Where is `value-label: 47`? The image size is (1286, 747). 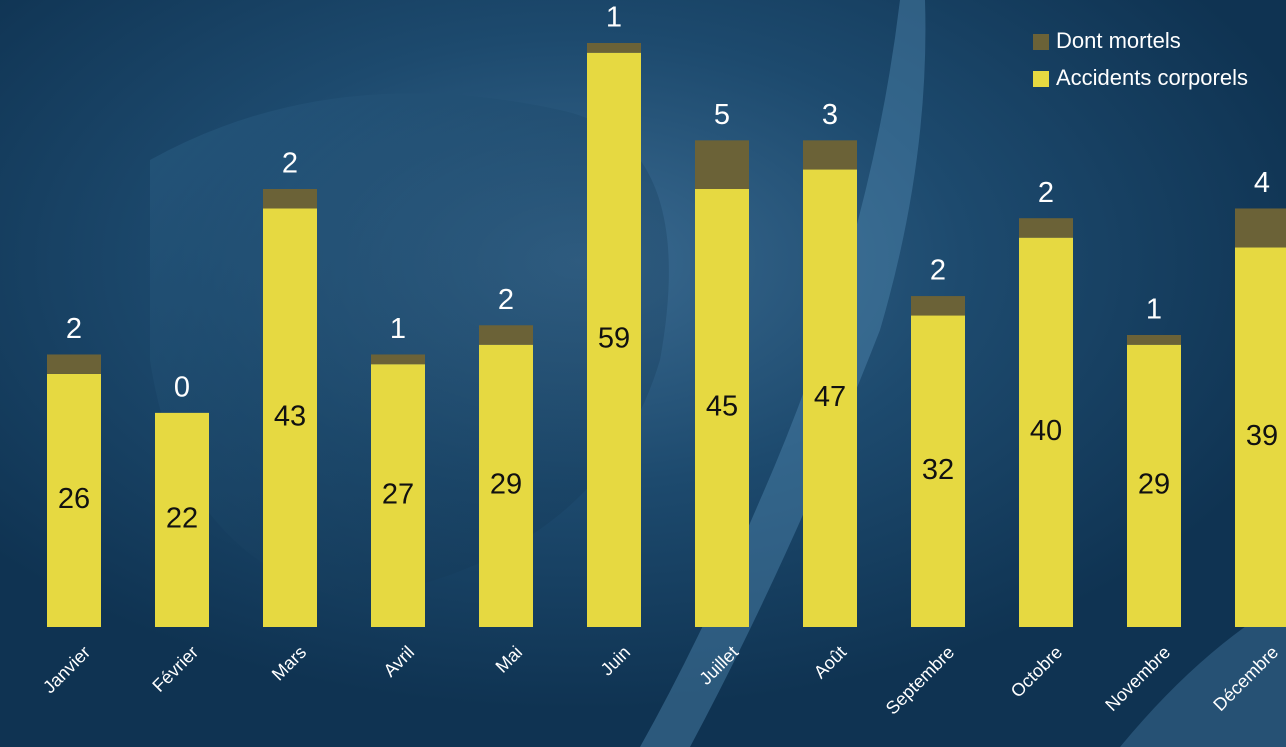
value-label: 47 is located at coordinates (830, 397).